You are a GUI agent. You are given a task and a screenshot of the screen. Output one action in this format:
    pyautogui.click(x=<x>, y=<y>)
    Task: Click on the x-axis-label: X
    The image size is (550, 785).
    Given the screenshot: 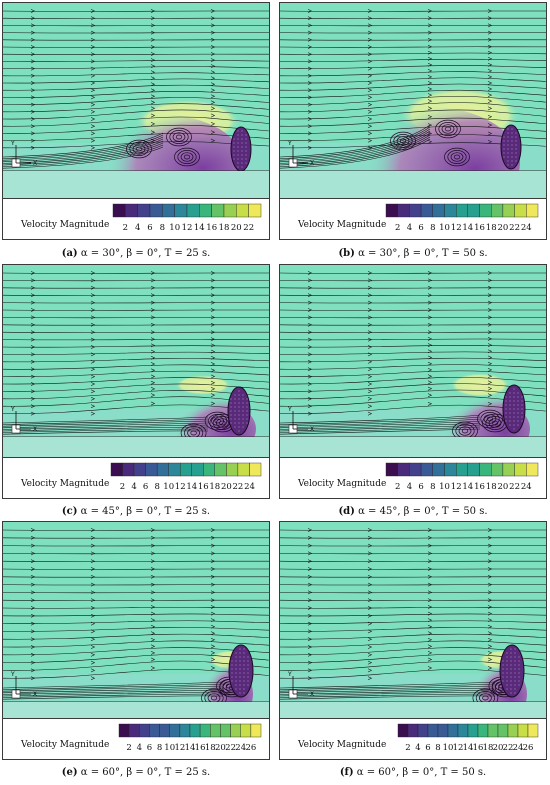 What is the action you would take?
    pyautogui.click(x=312, y=694)
    